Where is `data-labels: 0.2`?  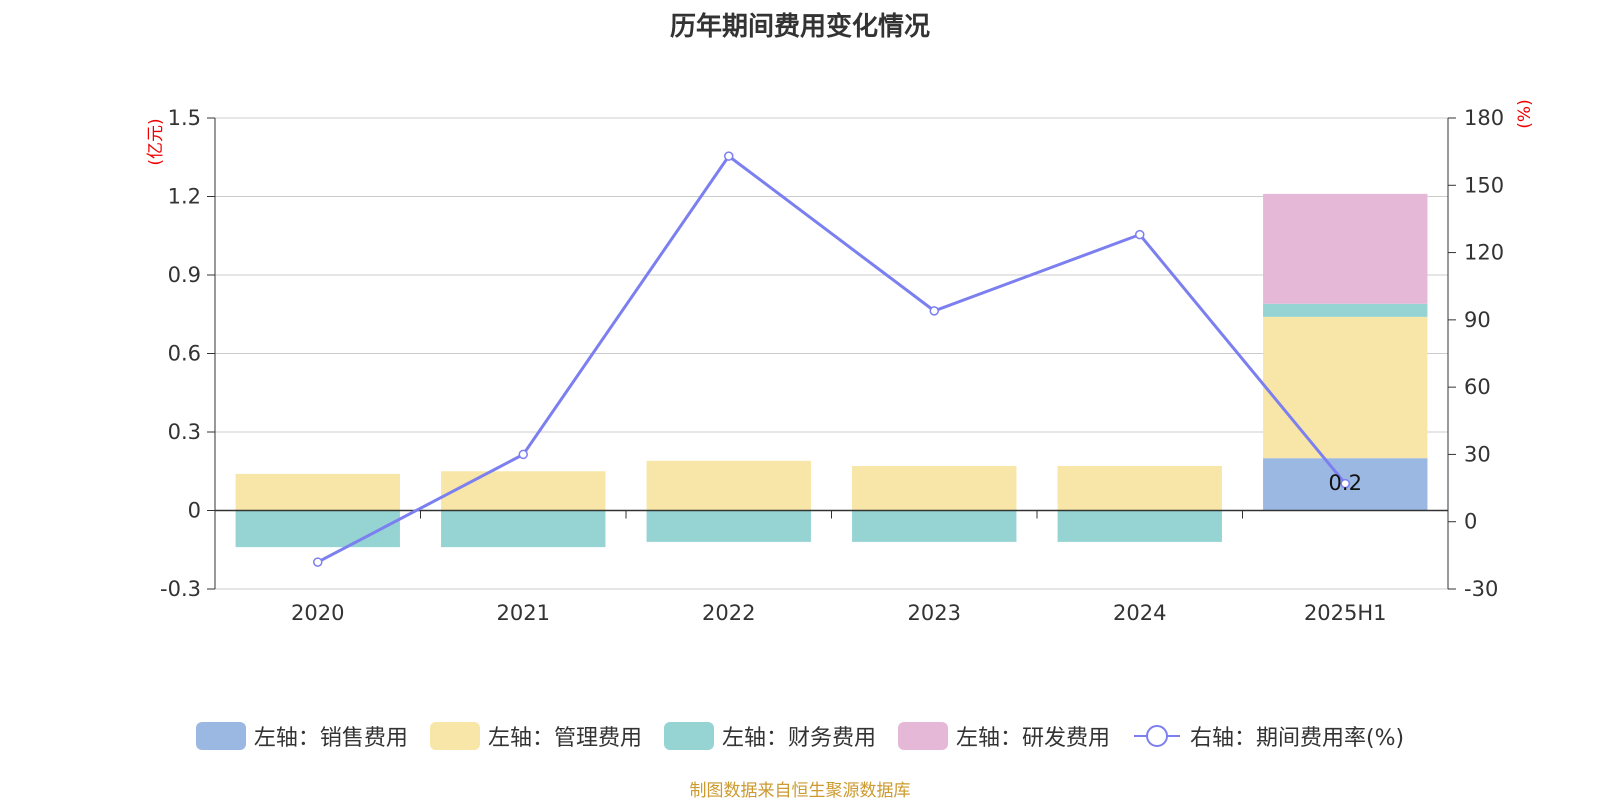 data-labels: 0.2 is located at coordinates (1345, 483).